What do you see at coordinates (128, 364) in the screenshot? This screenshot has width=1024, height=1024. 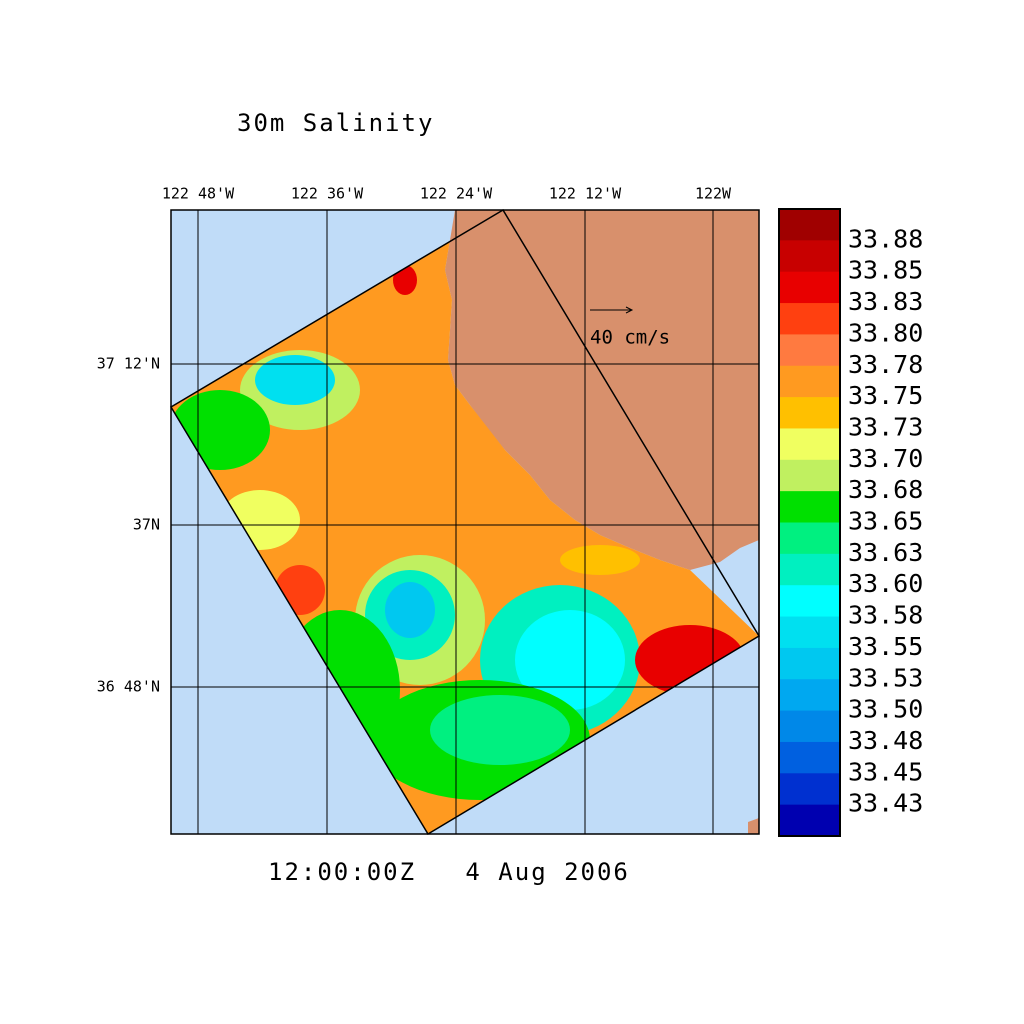 I see `lat-label: 37 12'N` at bounding box center [128, 364].